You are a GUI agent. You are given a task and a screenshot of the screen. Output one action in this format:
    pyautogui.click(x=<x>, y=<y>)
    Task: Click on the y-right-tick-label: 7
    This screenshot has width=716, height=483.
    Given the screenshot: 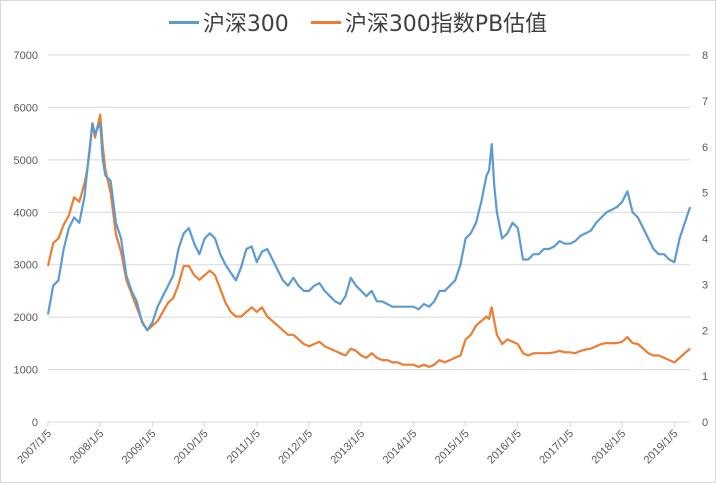 What is the action you would take?
    pyautogui.click(x=705, y=102)
    